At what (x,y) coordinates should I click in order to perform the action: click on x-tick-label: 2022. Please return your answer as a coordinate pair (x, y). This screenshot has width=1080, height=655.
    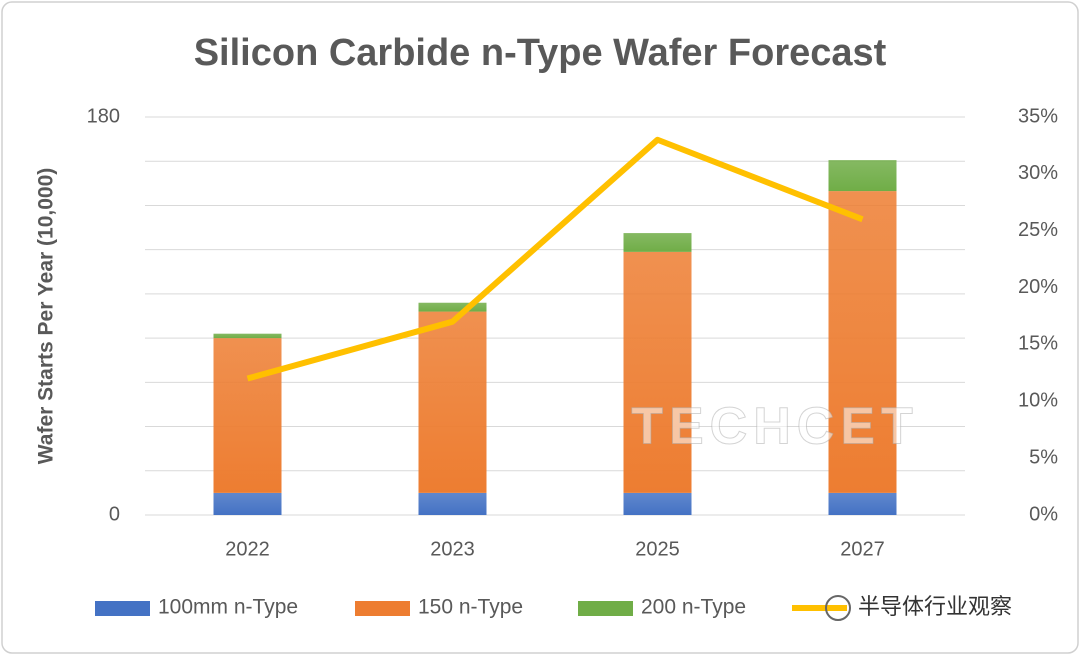
    Looking at the image, I should click on (247, 549).